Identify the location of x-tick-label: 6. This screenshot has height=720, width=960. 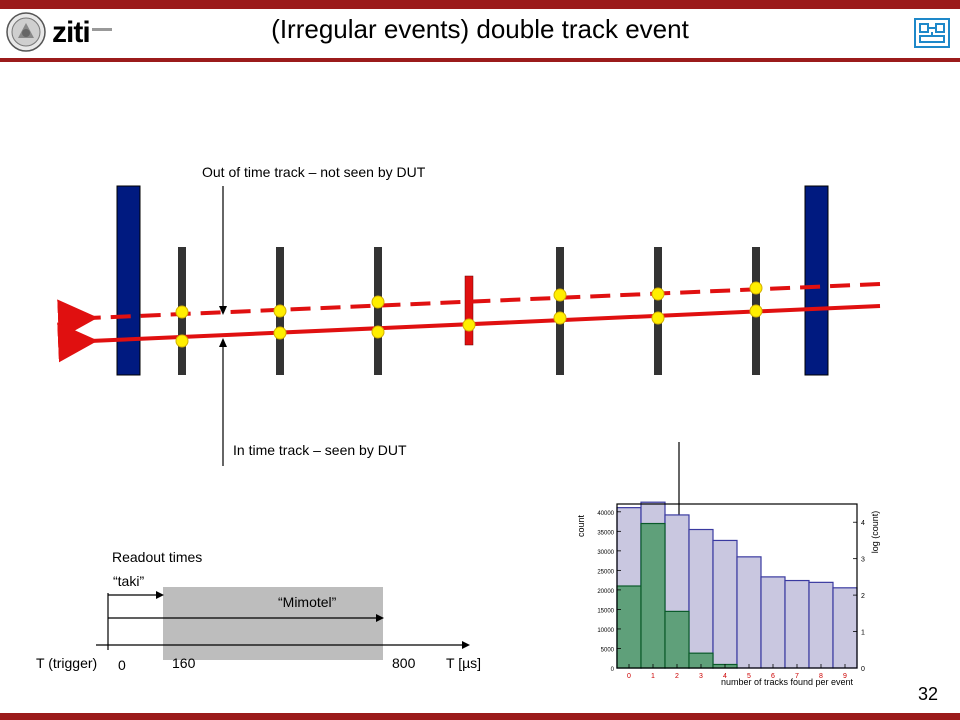
(773, 676).